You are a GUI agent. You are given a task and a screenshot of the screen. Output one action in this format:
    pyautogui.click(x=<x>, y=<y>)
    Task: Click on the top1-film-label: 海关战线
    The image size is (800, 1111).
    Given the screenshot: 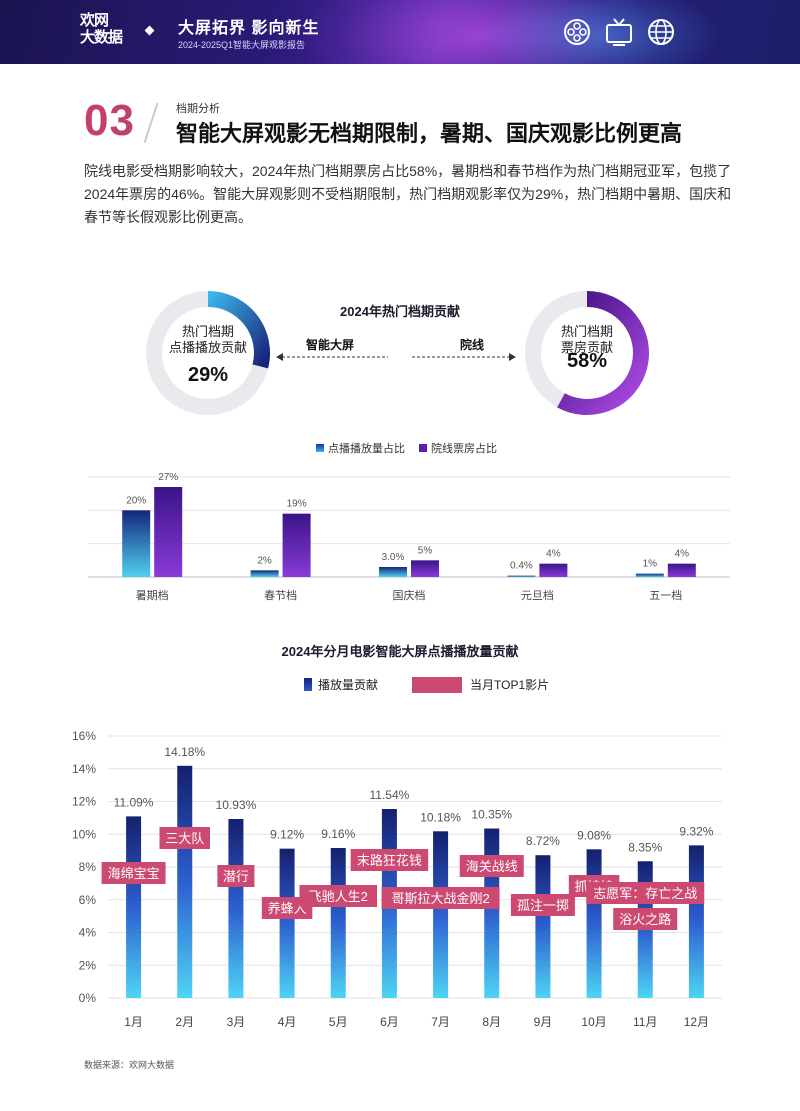 What is the action you would take?
    pyautogui.click(x=492, y=866)
    